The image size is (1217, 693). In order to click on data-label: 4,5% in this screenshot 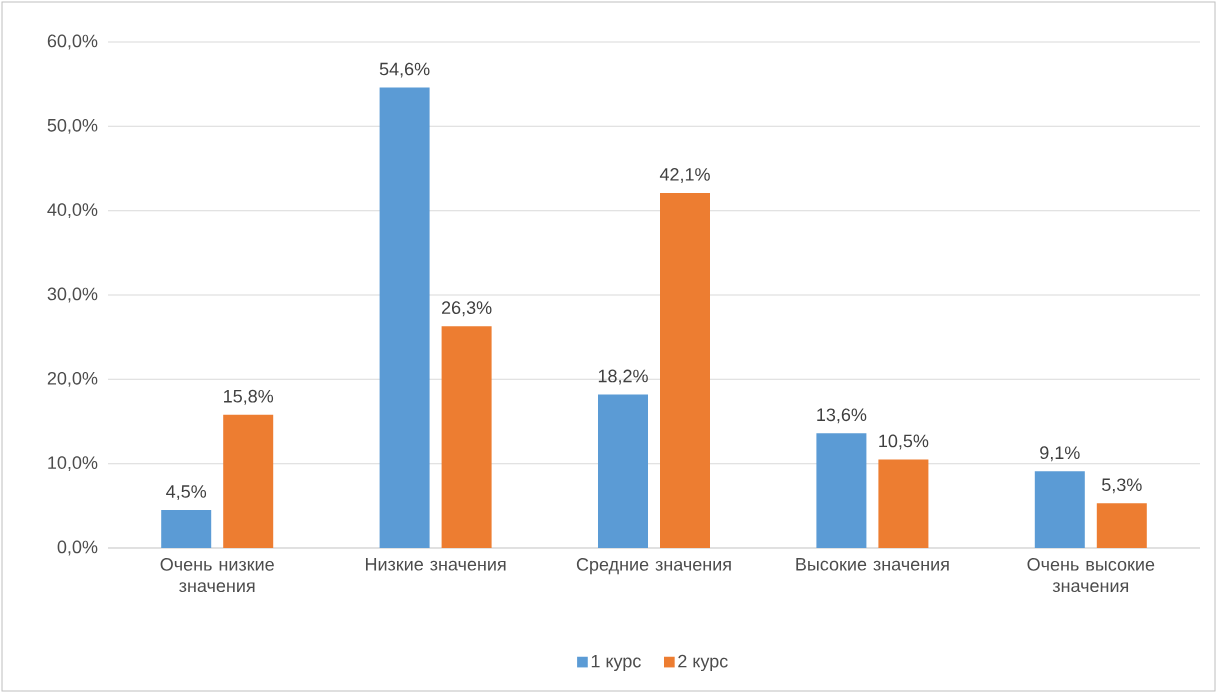, I will do `click(186, 492)`.